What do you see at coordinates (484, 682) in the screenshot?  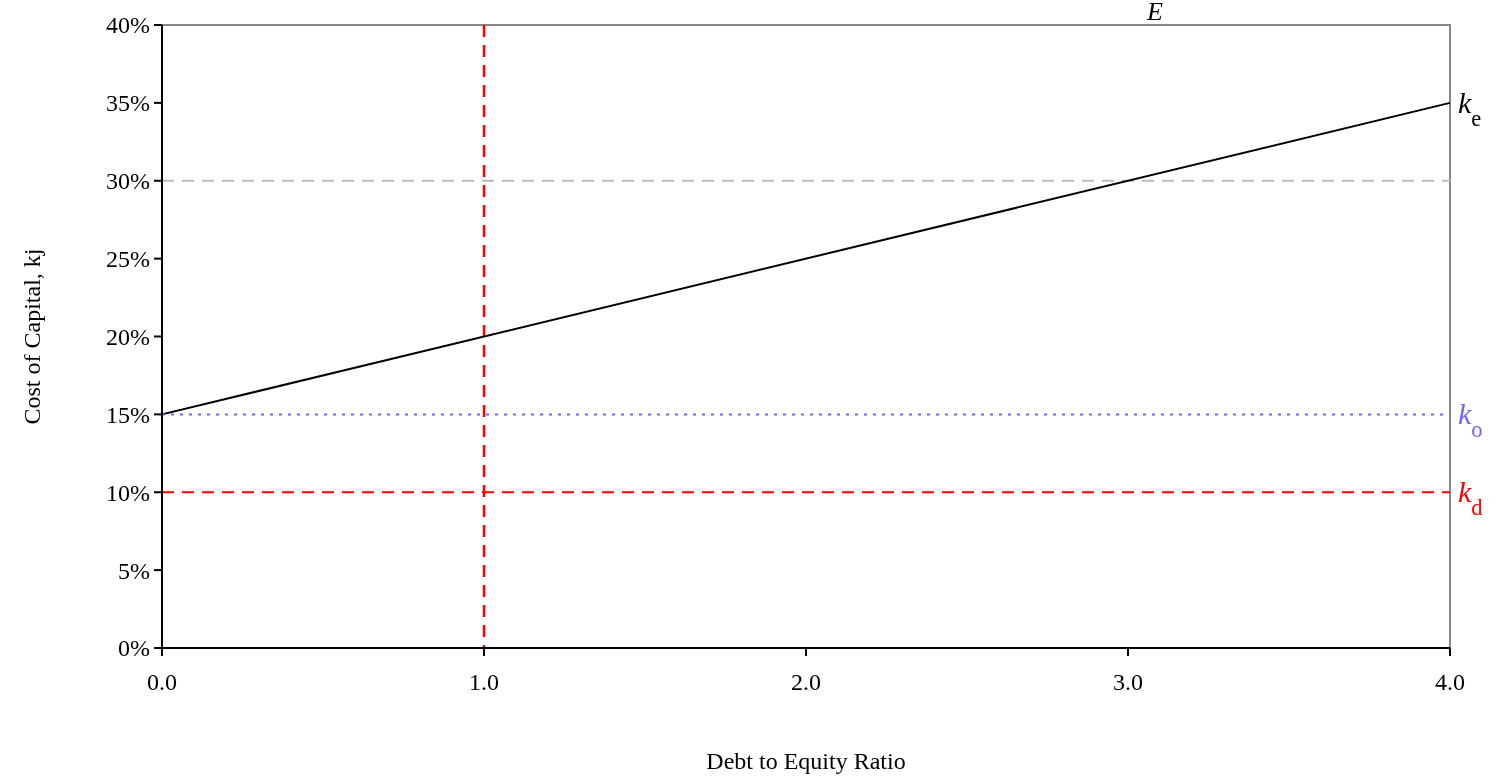 I see `x-tick-label: 1.0` at bounding box center [484, 682].